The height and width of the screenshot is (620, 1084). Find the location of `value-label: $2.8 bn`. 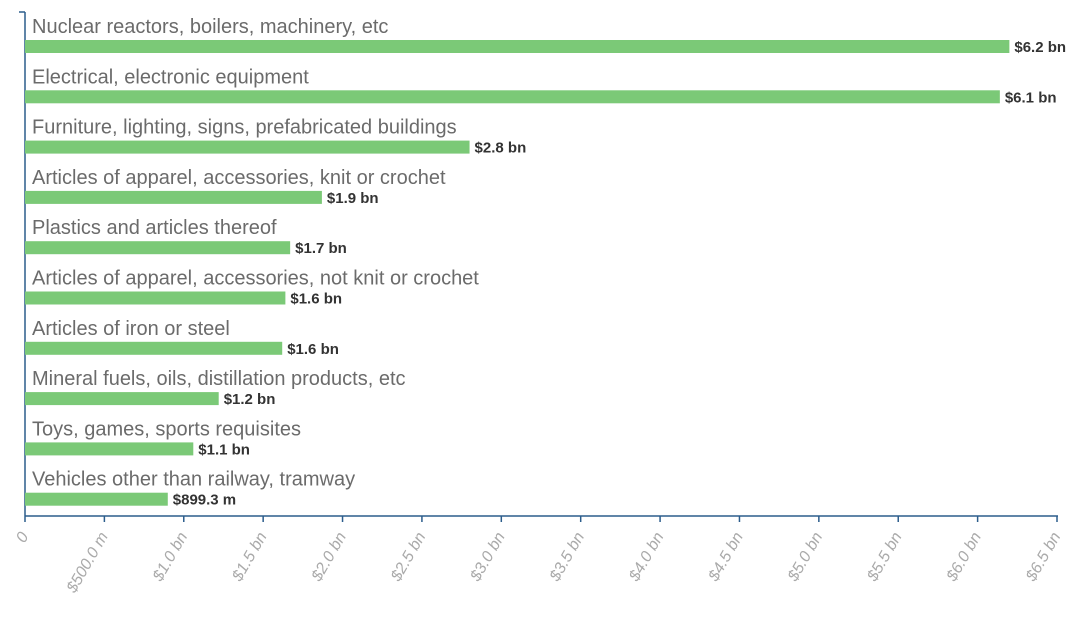

value-label: $2.8 bn is located at coordinates (501, 148).